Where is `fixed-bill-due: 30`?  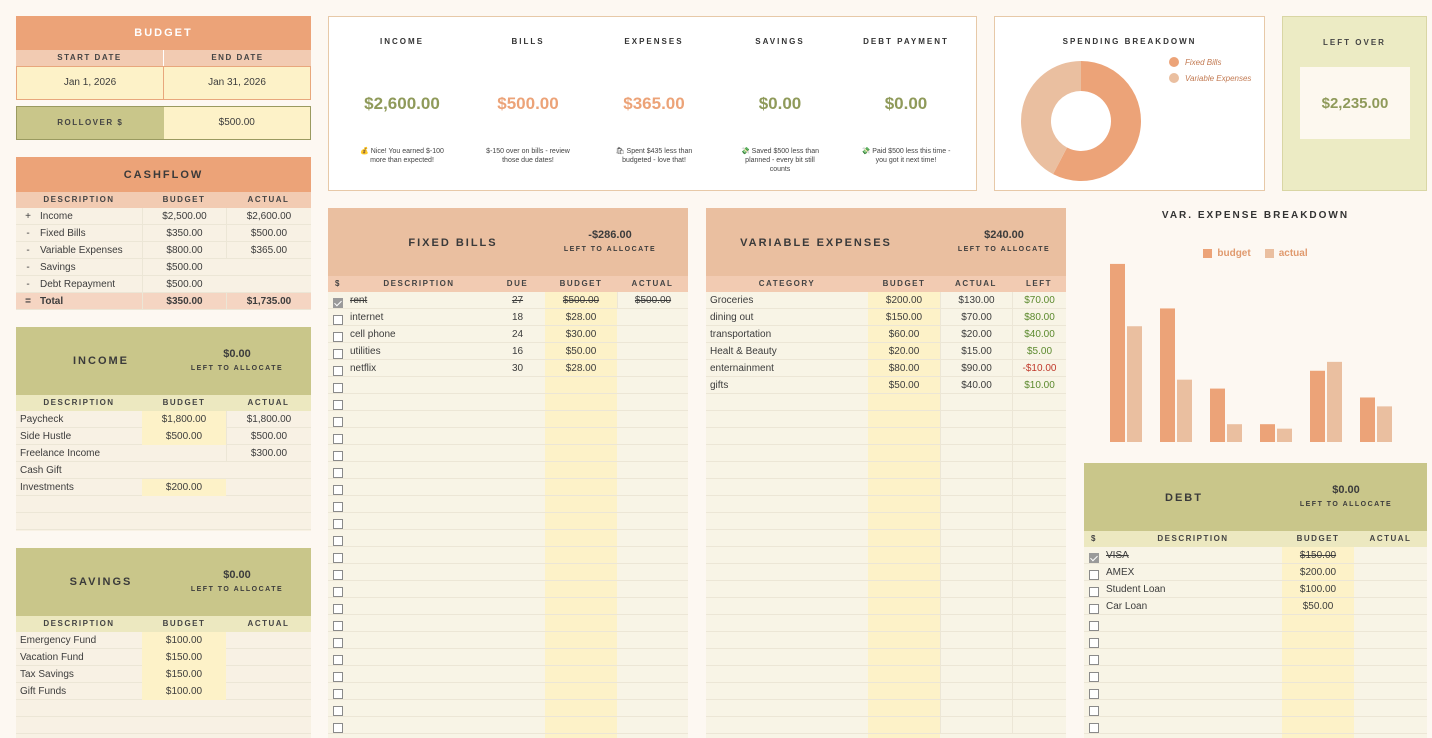 fixed-bill-due: 30 is located at coordinates (517, 368).